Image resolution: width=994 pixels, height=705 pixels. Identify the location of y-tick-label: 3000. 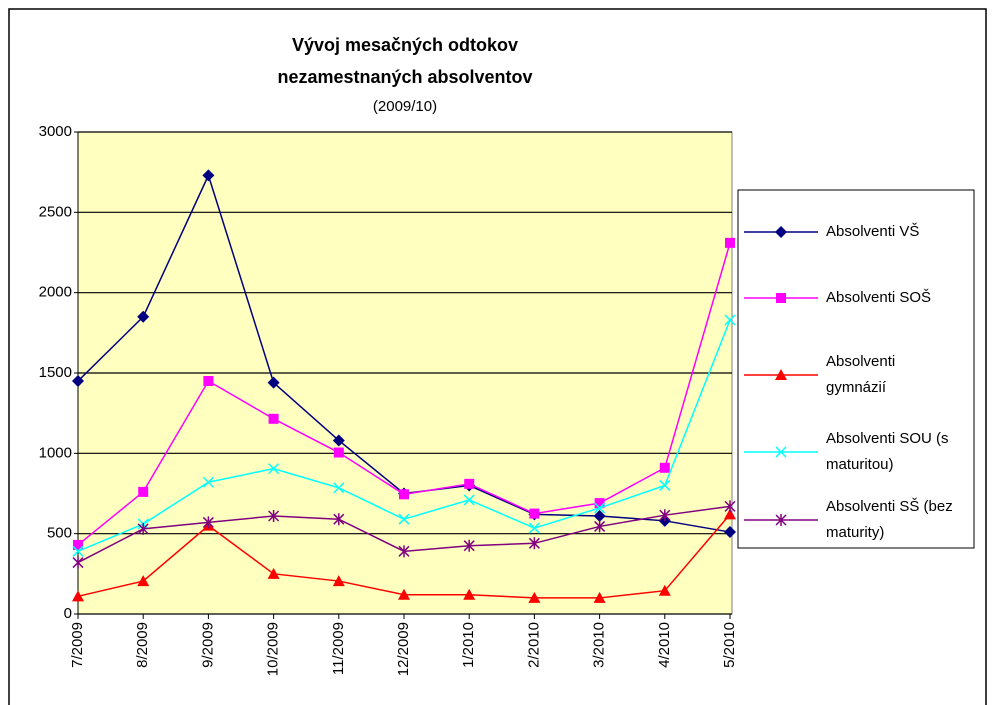
(55, 131).